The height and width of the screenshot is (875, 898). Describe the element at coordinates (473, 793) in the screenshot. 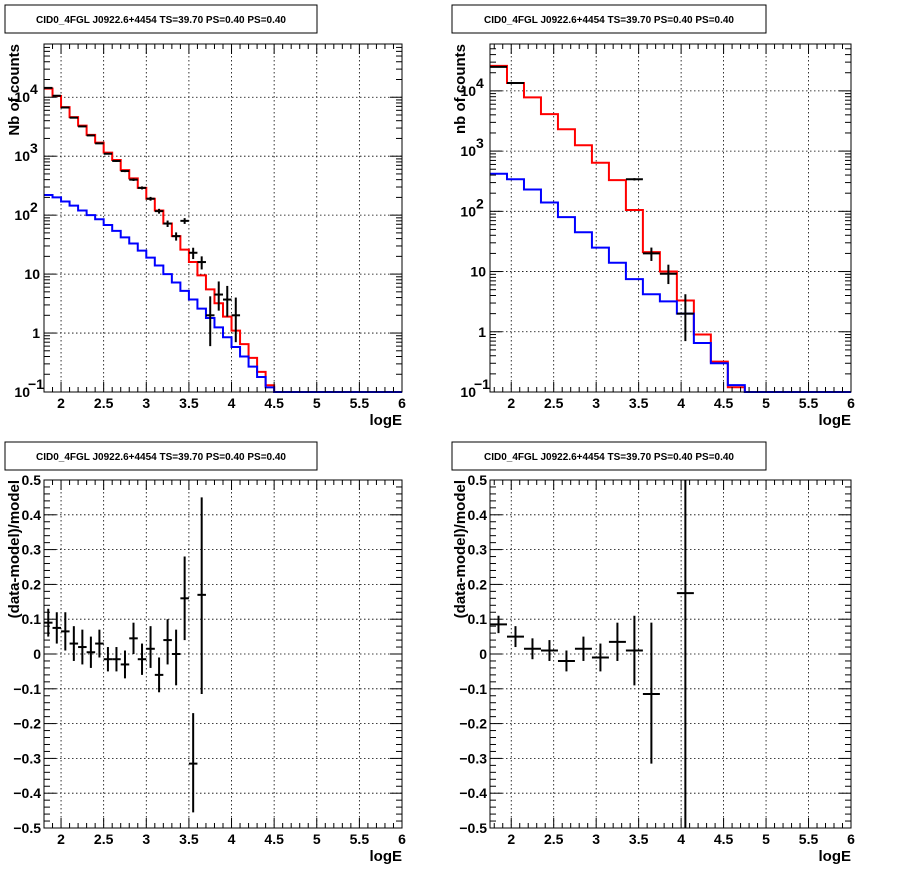

I see `y-tick-label: −0.4` at that location.